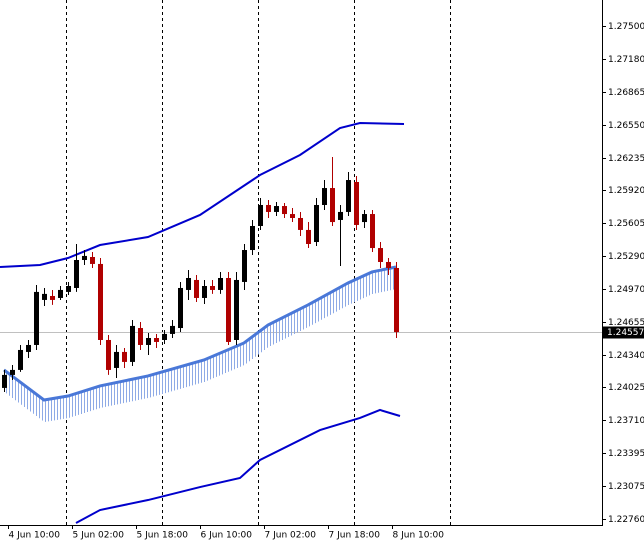 The width and height of the screenshot is (644, 545). I want to click on x-tick-label: 5 Jun 02:00, so click(99, 536).